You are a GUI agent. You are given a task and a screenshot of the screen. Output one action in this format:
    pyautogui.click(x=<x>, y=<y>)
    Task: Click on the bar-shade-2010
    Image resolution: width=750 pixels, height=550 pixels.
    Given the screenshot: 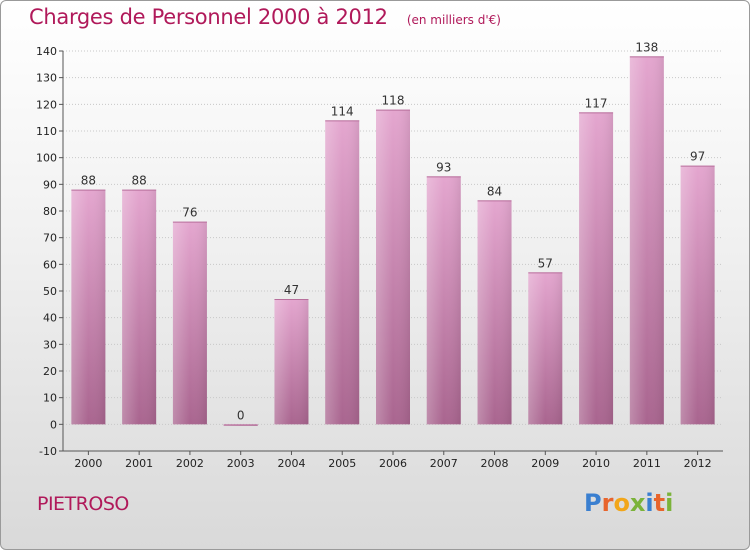 What is the action you would take?
    pyautogui.click(x=596, y=268)
    